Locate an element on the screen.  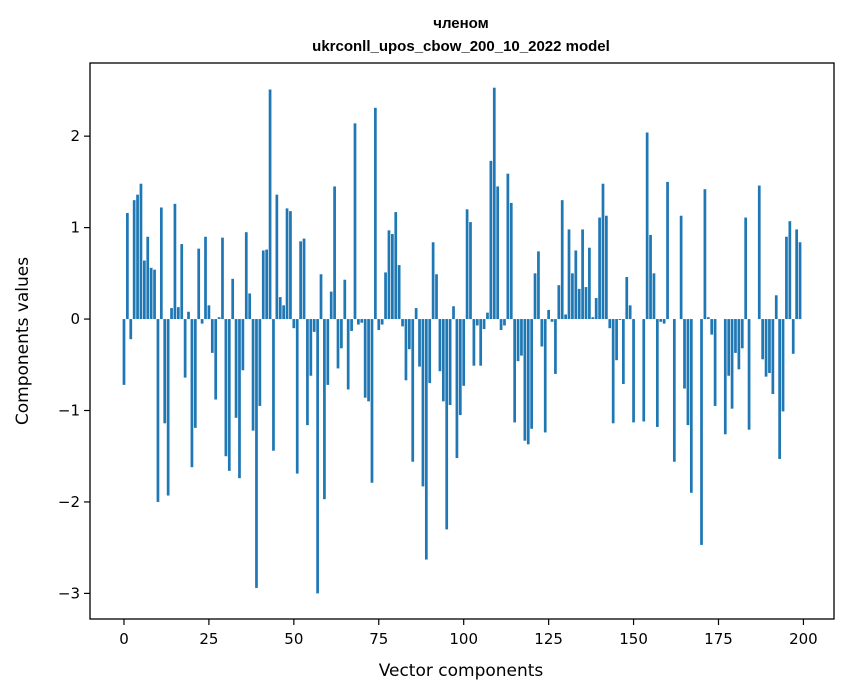
x-tick-label: 0 is located at coordinates (124, 639).